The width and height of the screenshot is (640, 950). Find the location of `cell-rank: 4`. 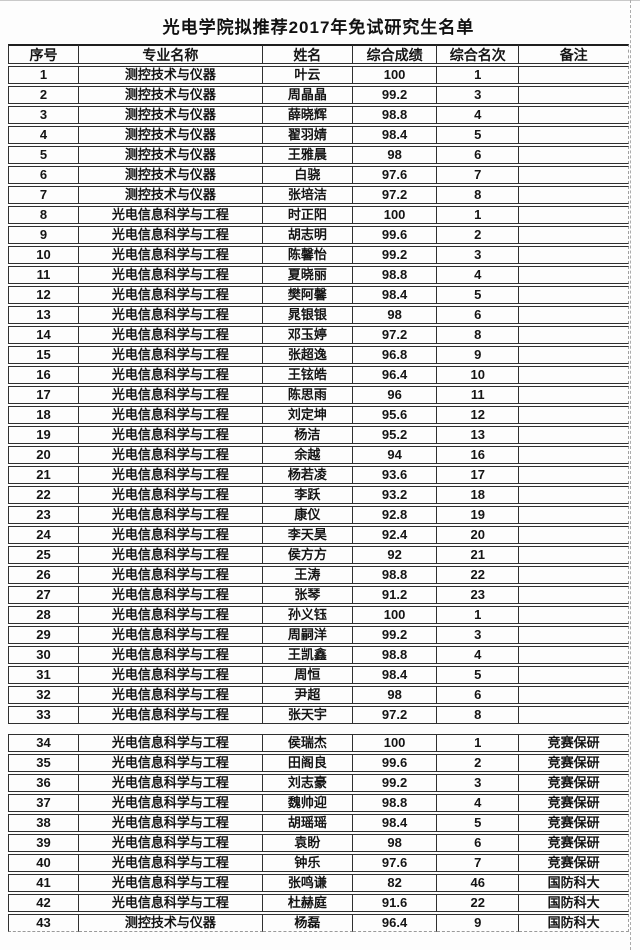

cell-rank: 4 is located at coordinates (478, 275).